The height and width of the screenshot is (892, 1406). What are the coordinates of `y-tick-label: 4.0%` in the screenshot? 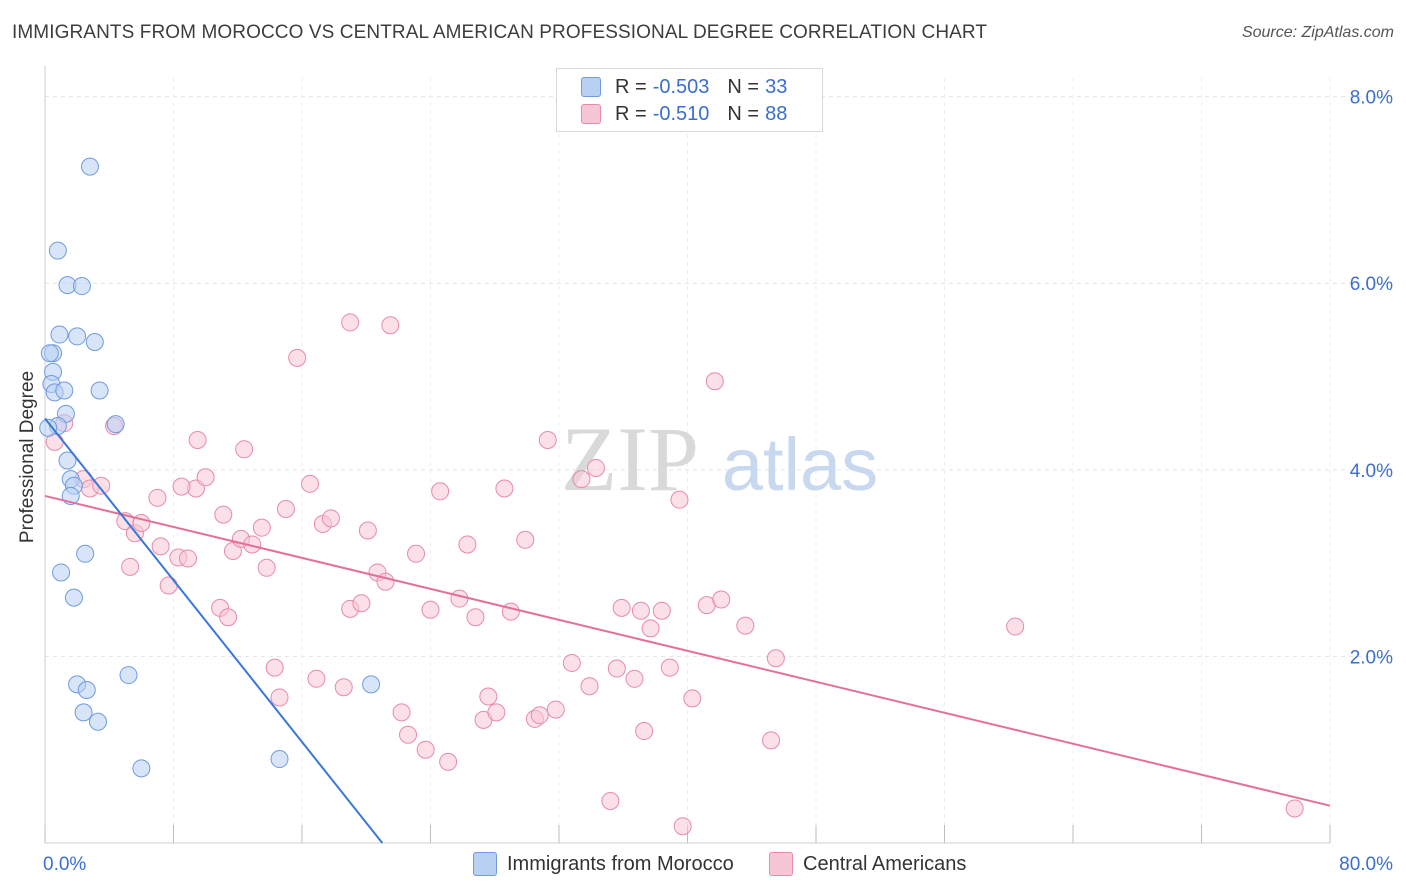 It's located at (1371, 471).